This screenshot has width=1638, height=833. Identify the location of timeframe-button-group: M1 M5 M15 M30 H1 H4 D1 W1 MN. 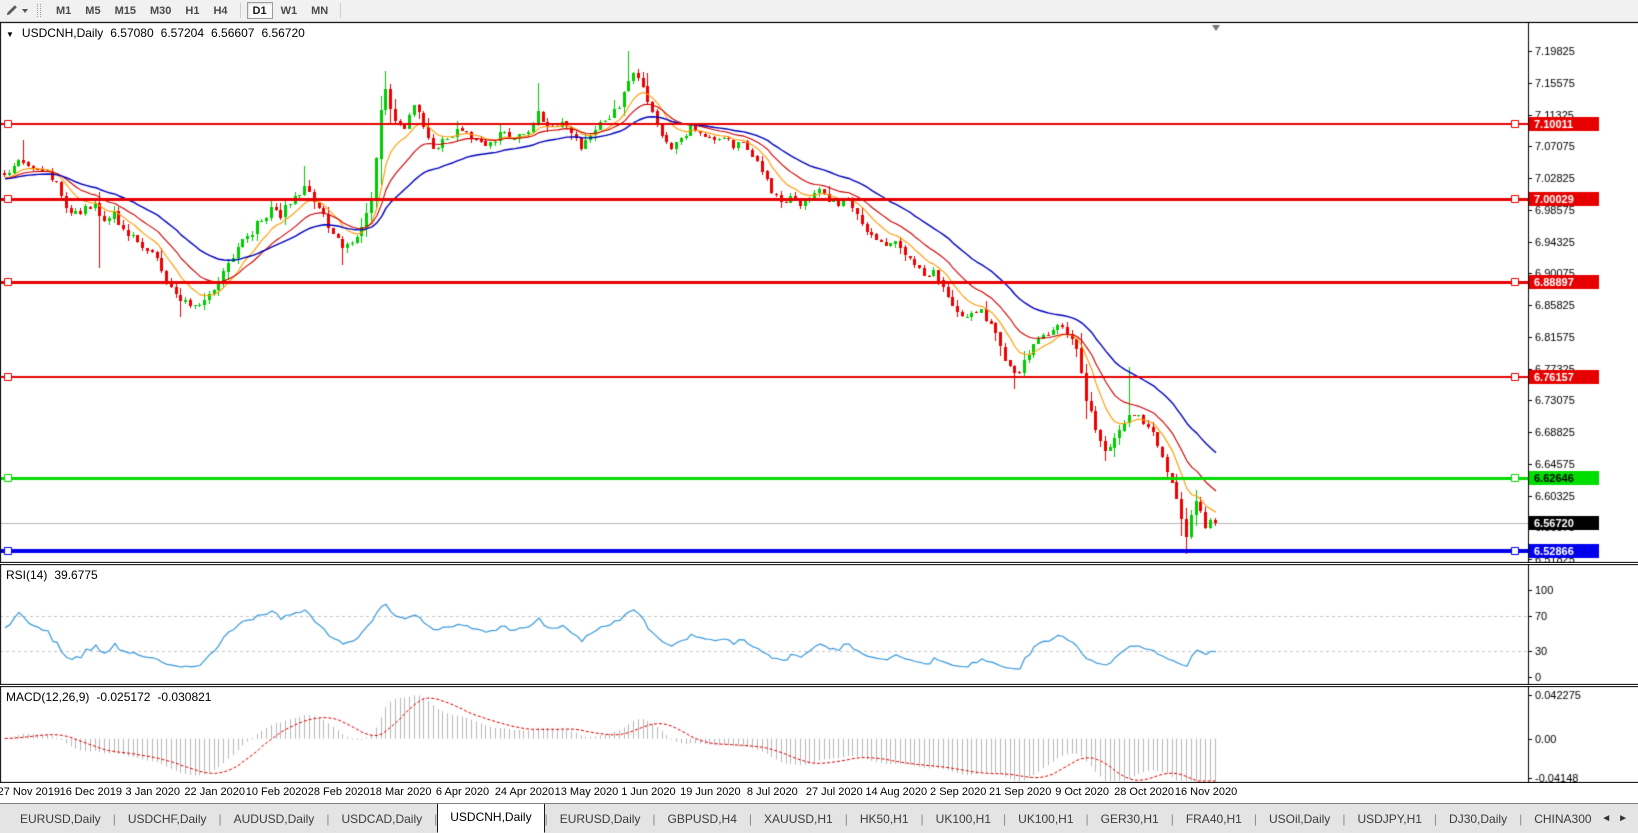
(197, 10).